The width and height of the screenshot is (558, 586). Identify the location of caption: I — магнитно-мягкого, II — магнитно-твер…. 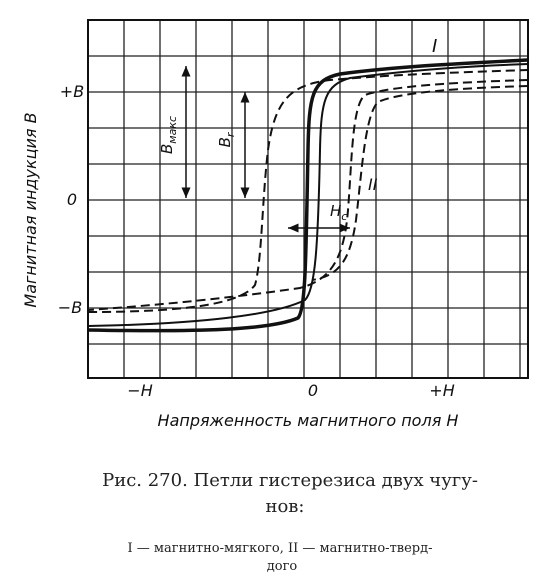
(280, 548).